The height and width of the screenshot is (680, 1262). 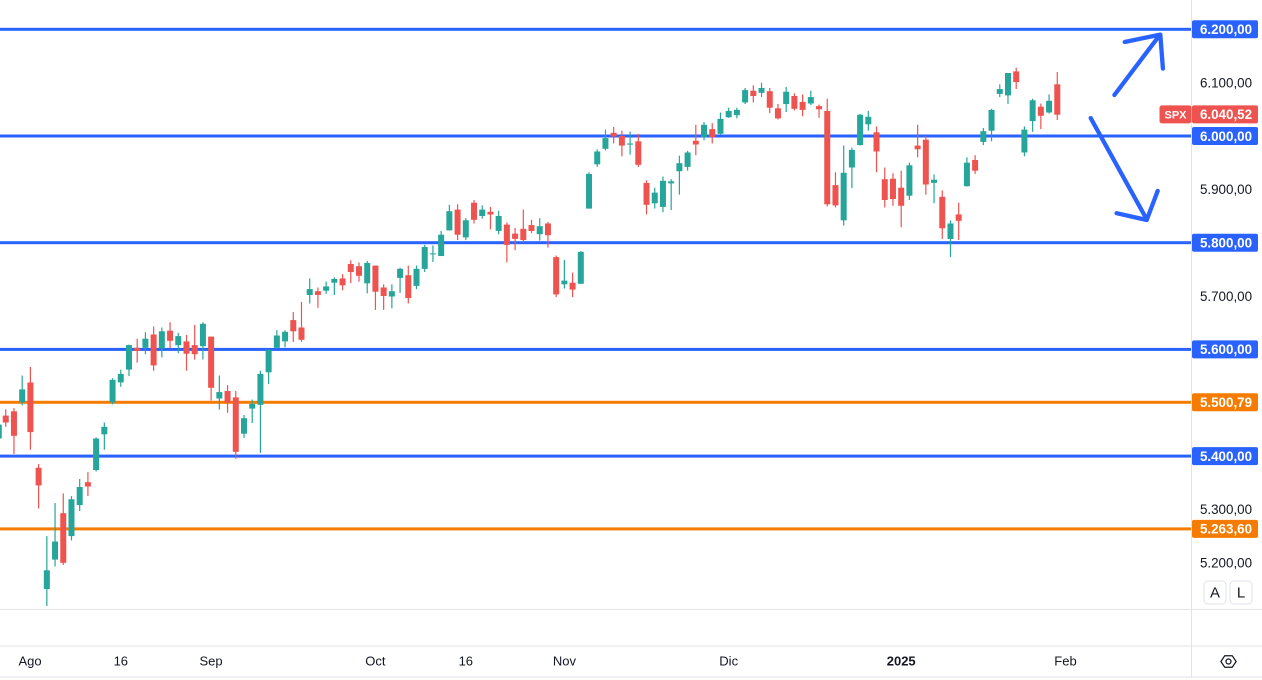 I want to click on svg-text: Oct, so click(x=375, y=661).